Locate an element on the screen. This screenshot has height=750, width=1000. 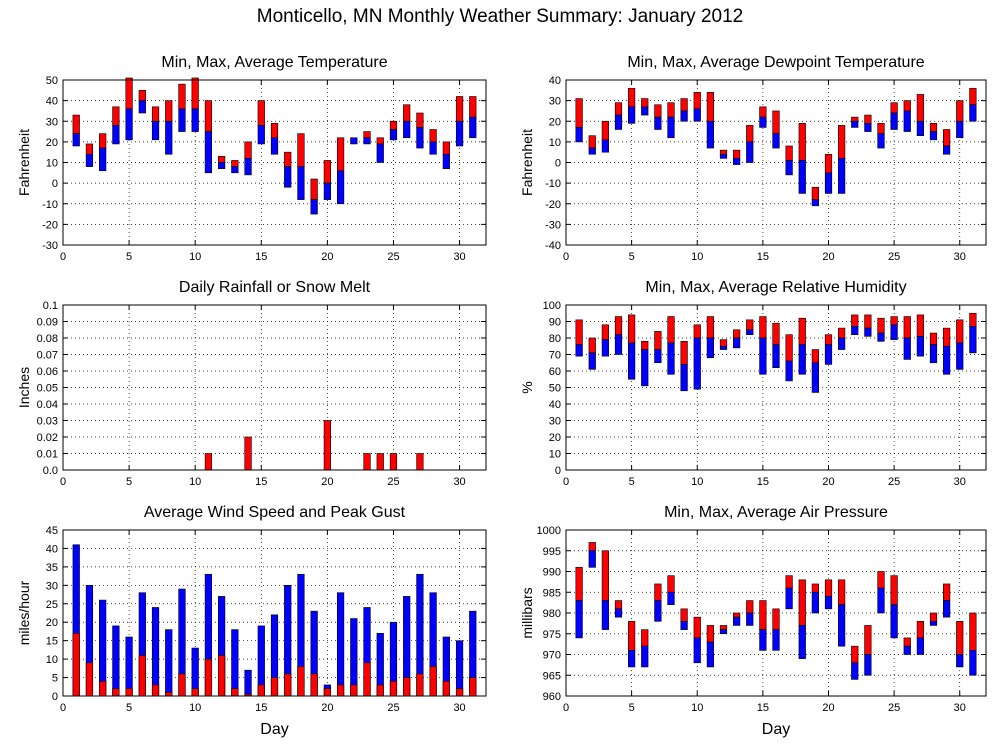
y-tick-label: 50 is located at coordinates (555, 389).